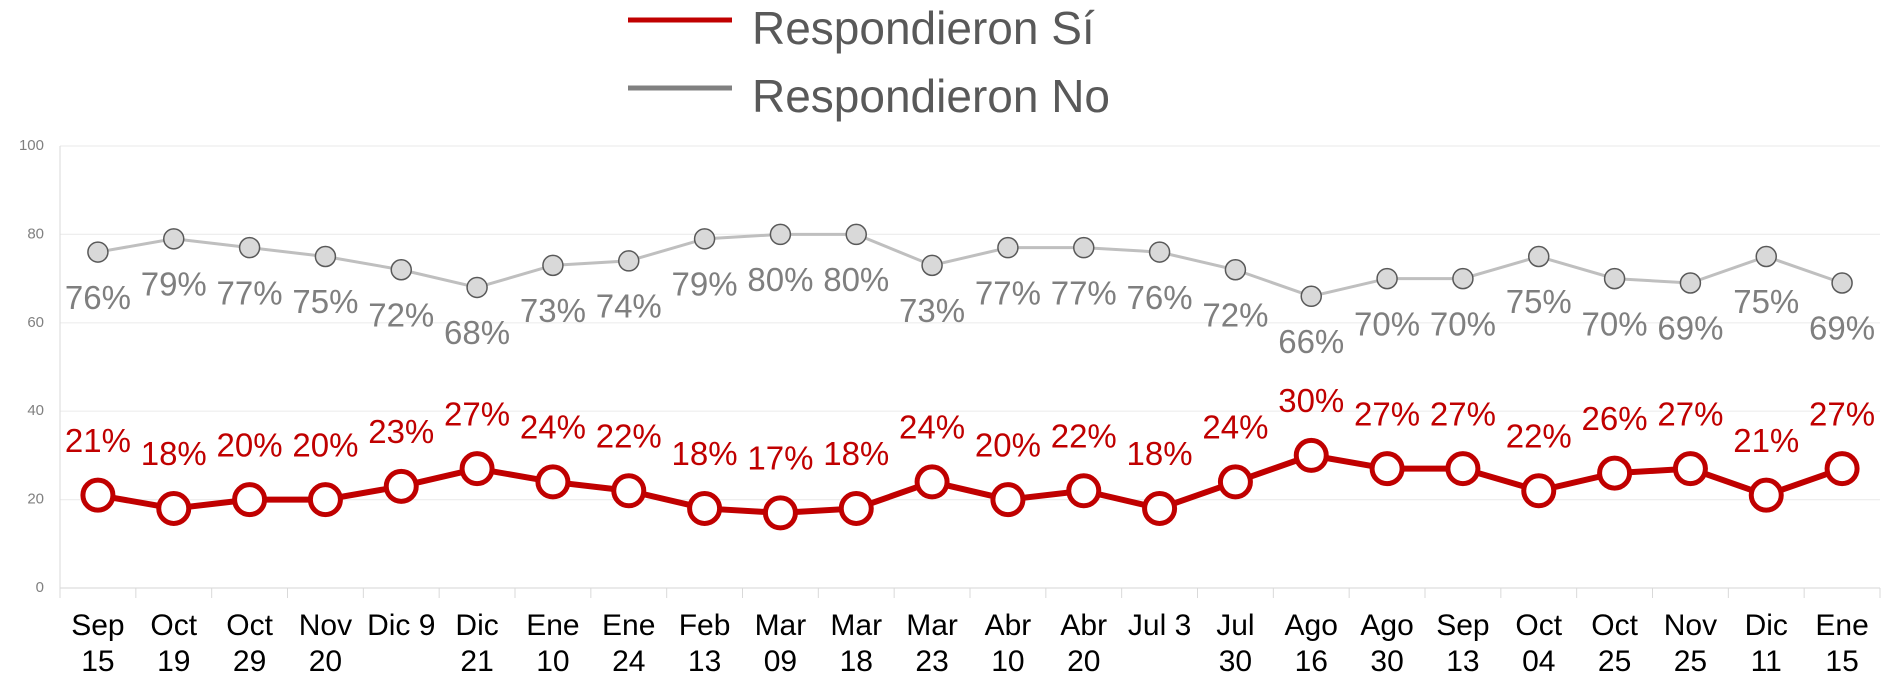 The height and width of the screenshot is (675, 1888). I want to click on x-tick-label: Ago 16, so click(1311, 642).